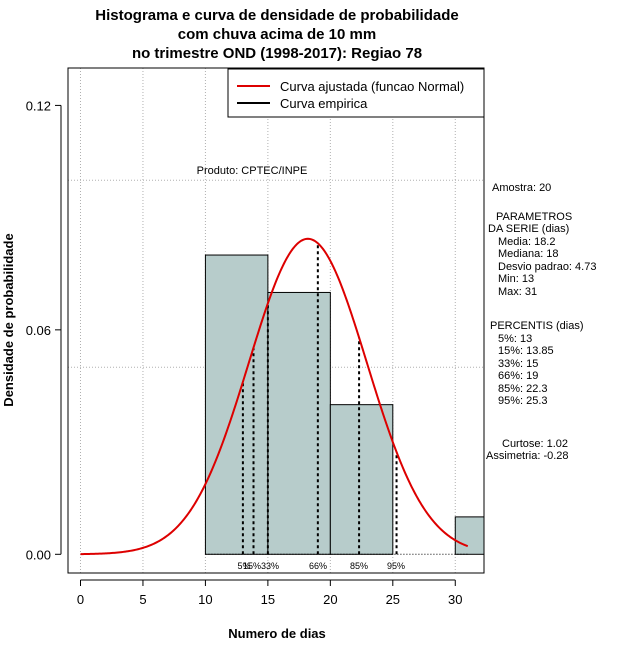 Image resolution: width=640 pixels, height=660 pixels. I want to click on sample-size: Amostra: 20, so click(522, 188).